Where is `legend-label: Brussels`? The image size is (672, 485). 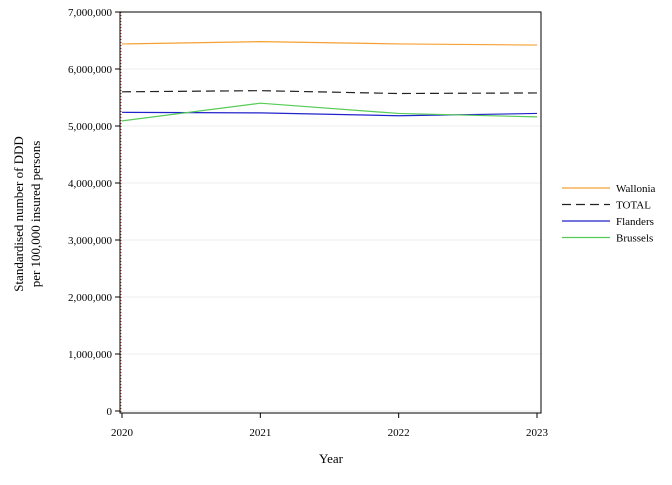 legend-label: Brussels is located at coordinates (634, 239).